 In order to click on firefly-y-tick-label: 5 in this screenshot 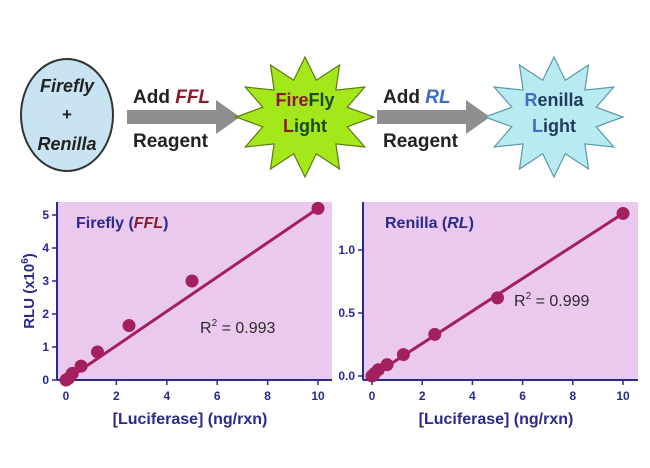, I will do `click(45, 215)`.